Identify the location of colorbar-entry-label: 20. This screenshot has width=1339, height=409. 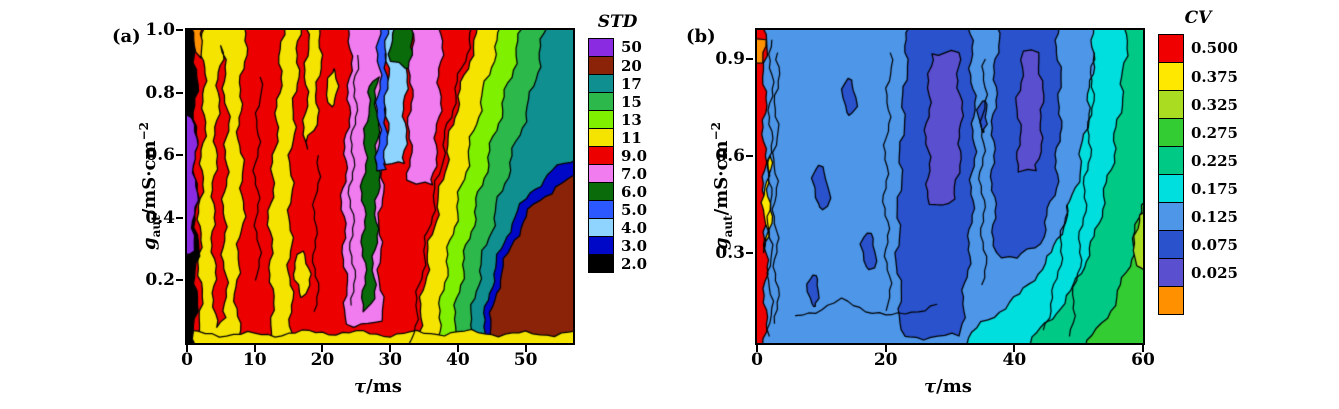
(631, 65).